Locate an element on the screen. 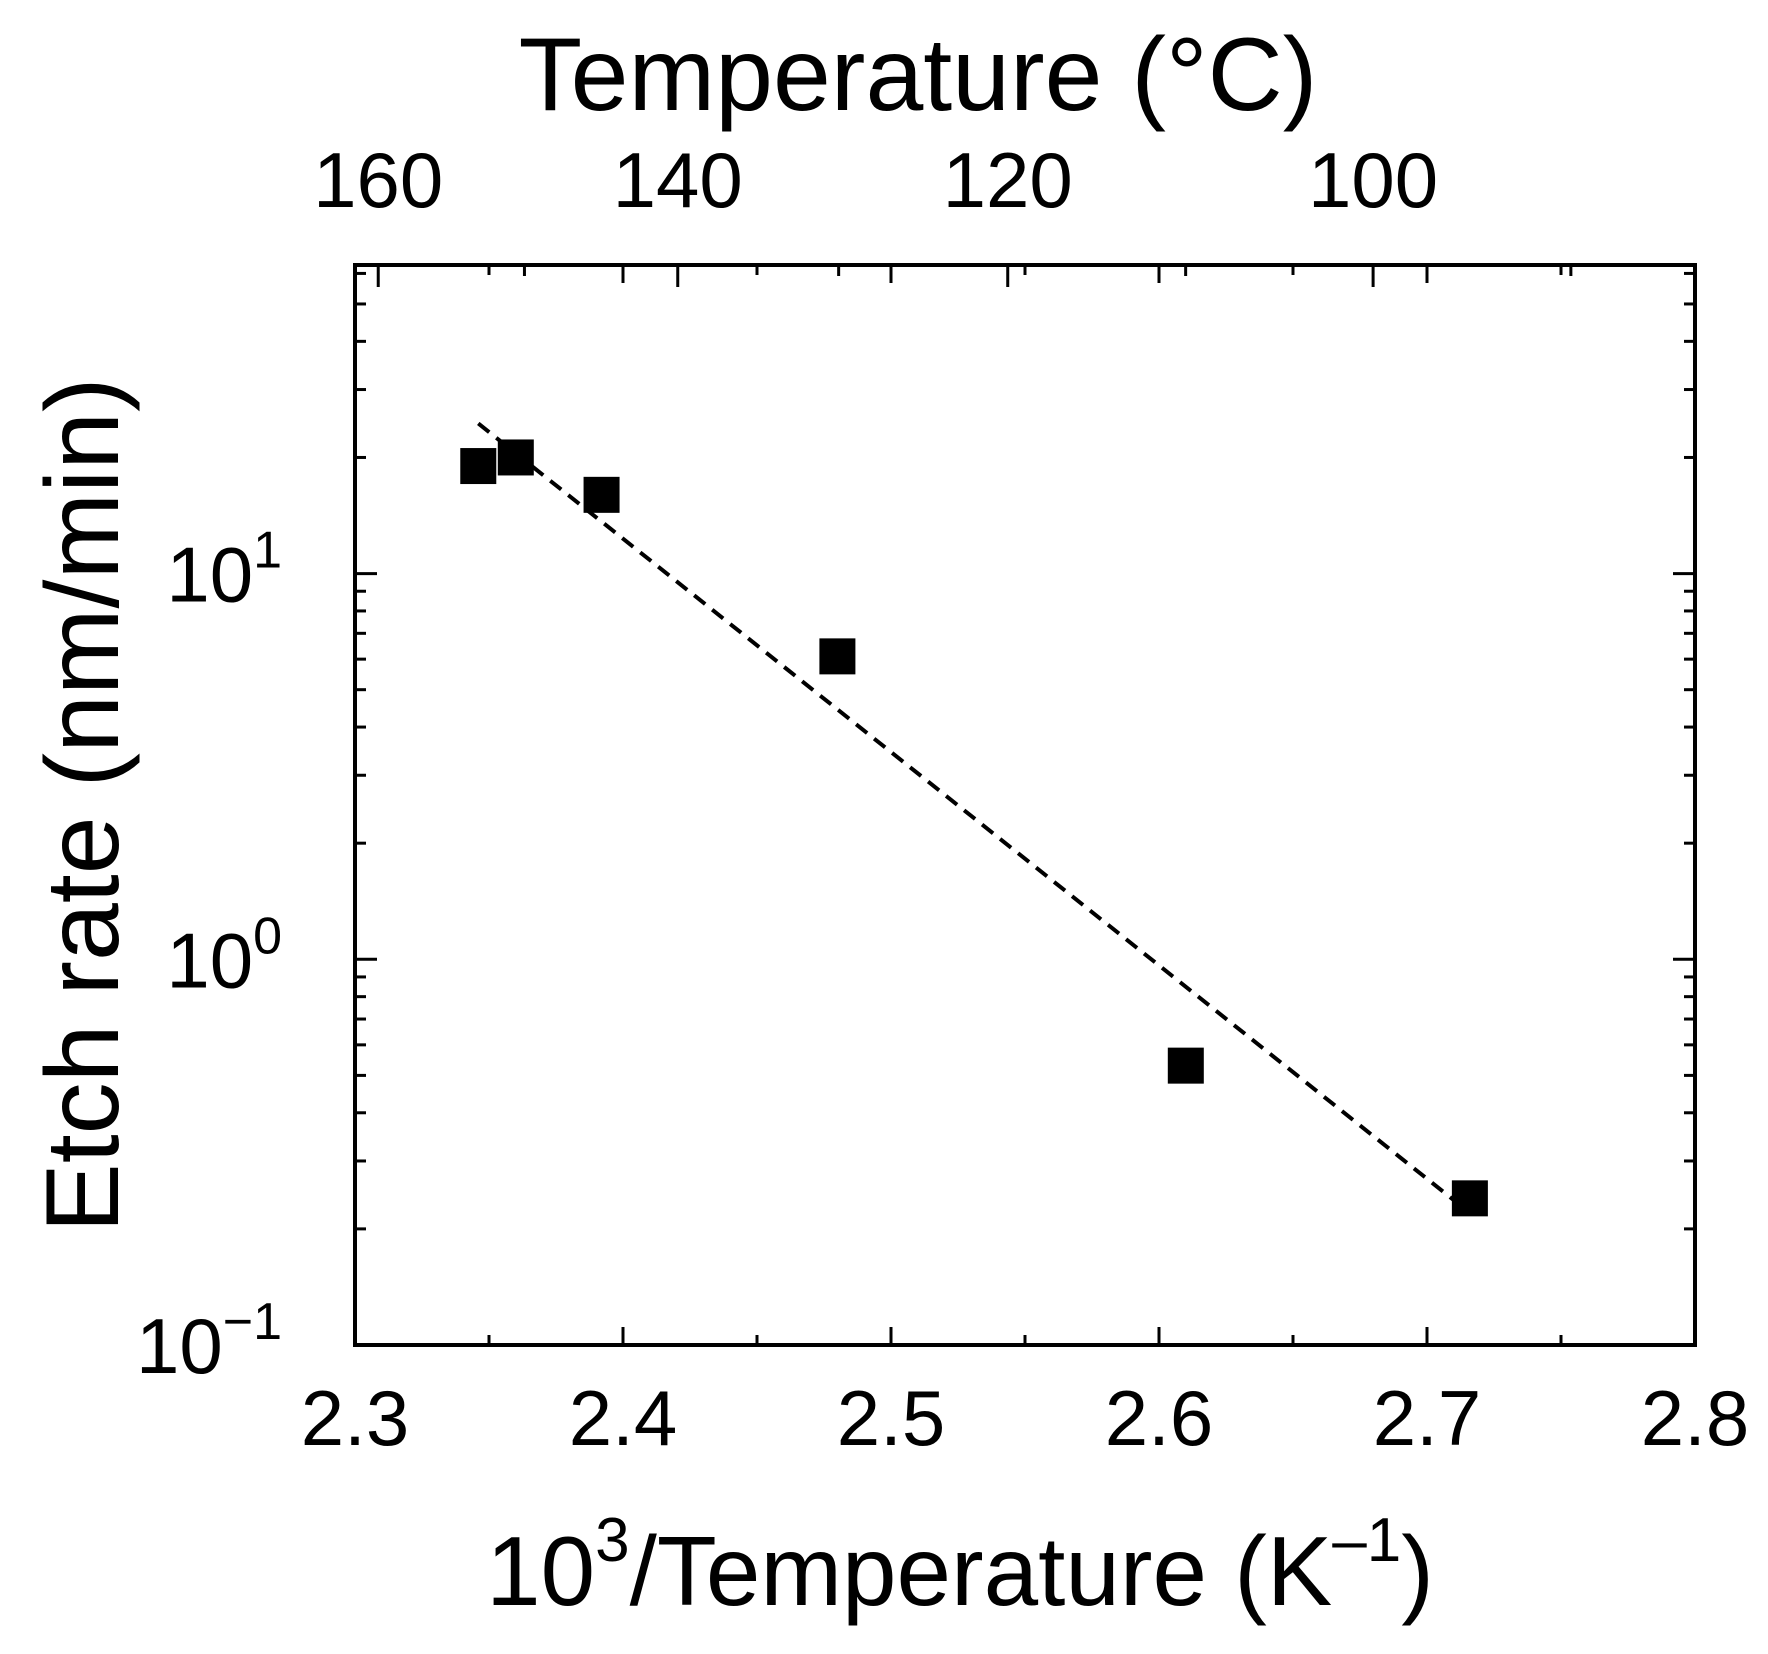 This screenshot has width=1768, height=1654. x-tick-label: 2.6 is located at coordinates (1159, 1418).